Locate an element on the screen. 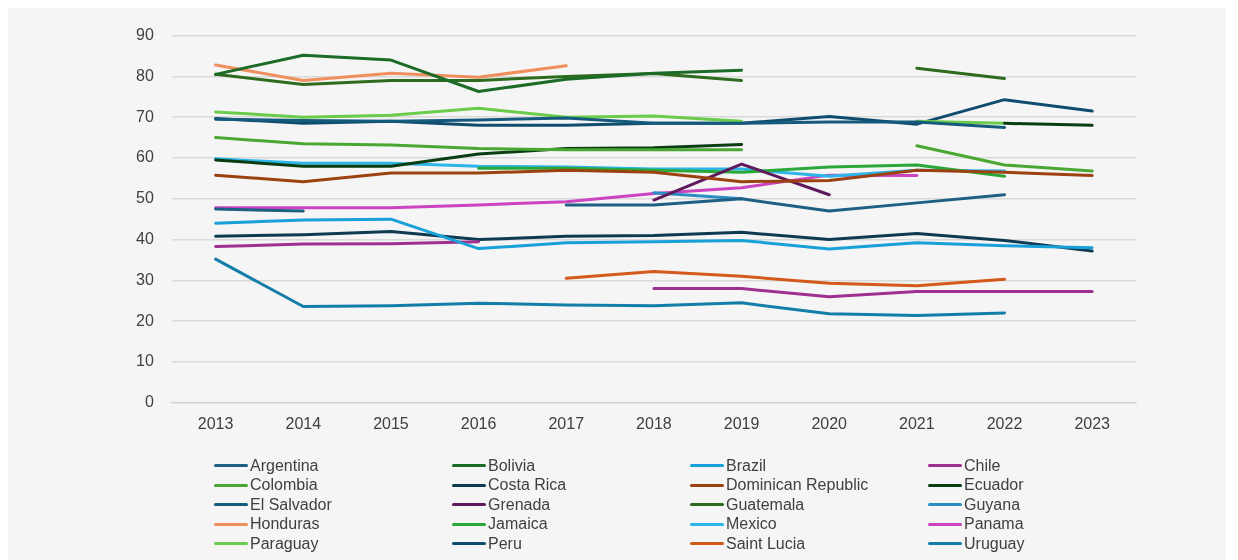 The width and height of the screenshot is (1238, 560). legend-label: Saint Lucia is located at coordinates (766, 543).